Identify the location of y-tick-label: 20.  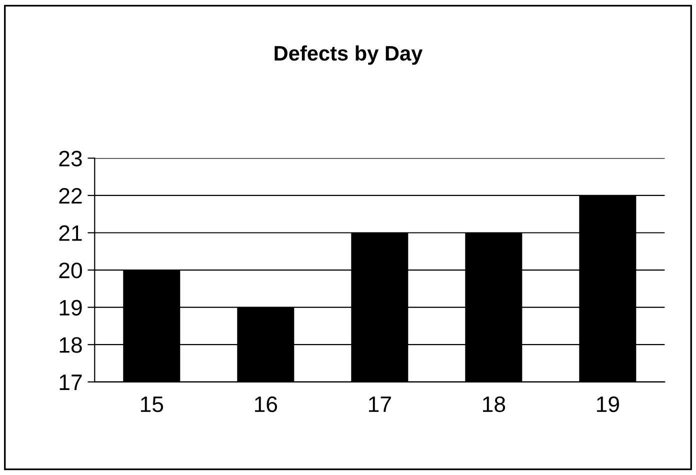
(70, 270).